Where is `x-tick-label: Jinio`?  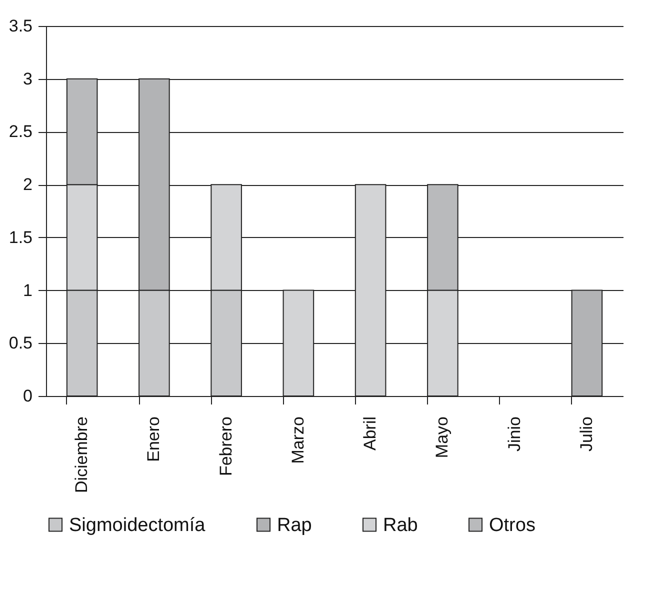
x-tick-label: Jinio is located at coordinates (514, 434).